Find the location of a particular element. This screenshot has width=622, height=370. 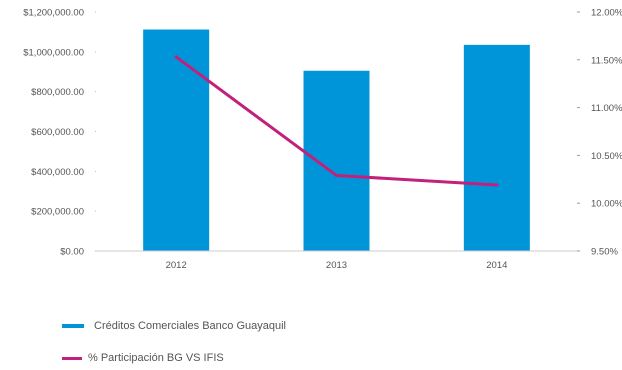

right-tick-label: 10.50% is located at coordinates (606, 156).